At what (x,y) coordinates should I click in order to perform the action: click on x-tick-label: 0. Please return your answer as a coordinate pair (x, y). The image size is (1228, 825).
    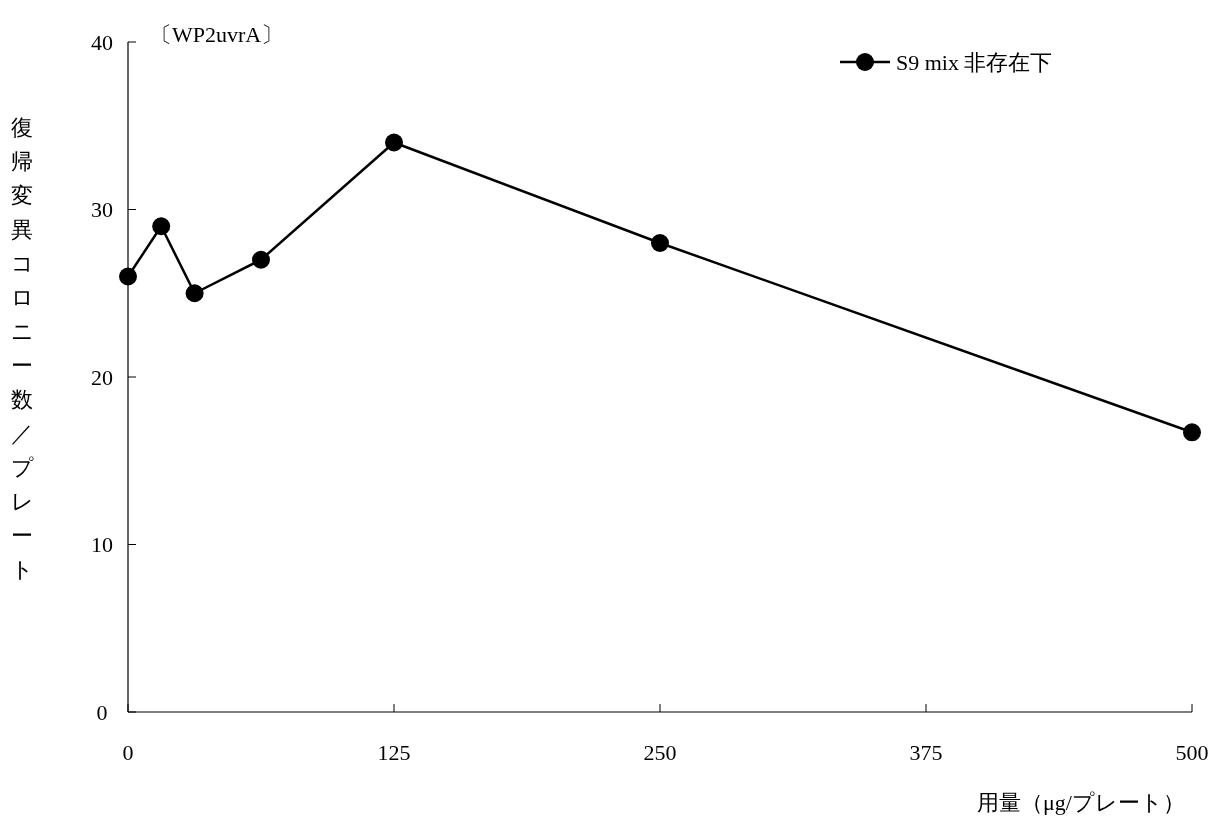
    Looking at the image, I should click on (128, 752).